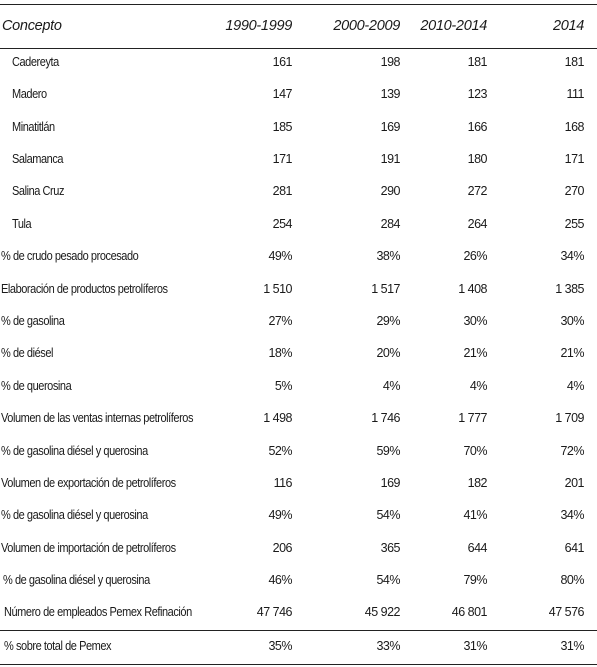 This screenshot has height=667, width=597. Describe the element at coordinates (572, 451) in the screenshot. I see `cell-2014: 72%` at that location.